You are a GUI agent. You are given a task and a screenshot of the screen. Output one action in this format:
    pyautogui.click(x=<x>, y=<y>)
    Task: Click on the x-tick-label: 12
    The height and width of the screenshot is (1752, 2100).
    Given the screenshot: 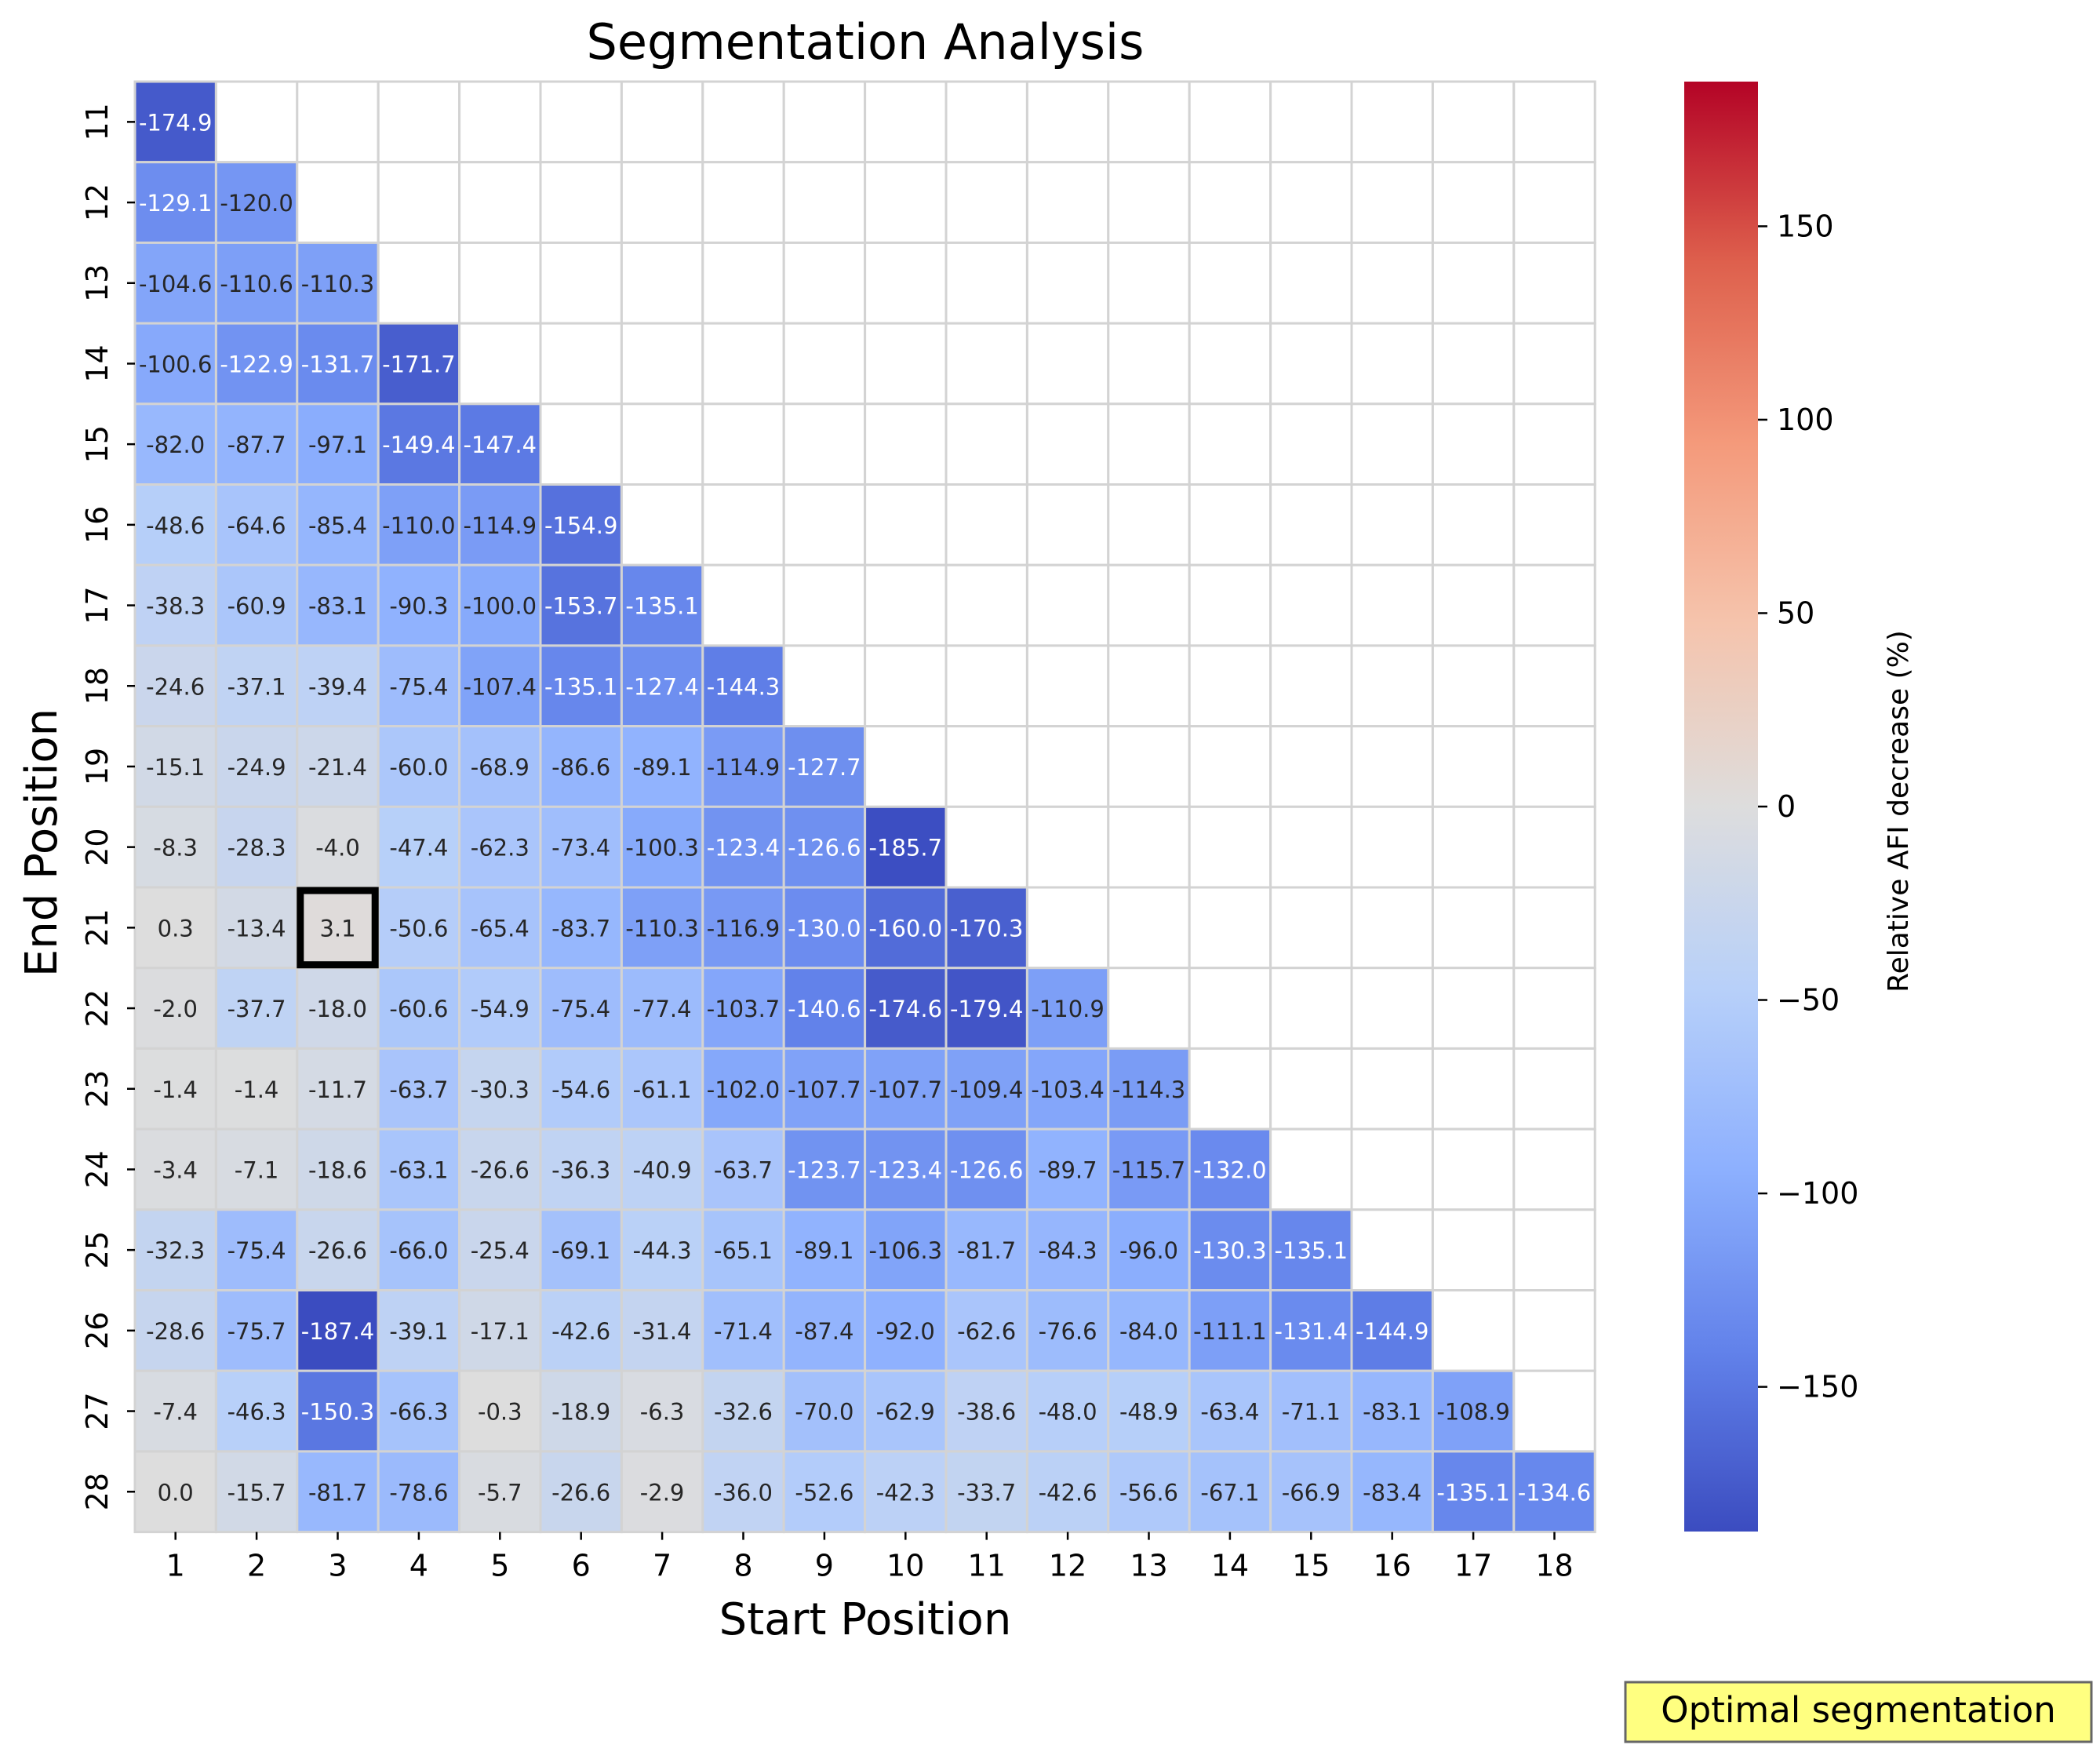 What is the action you would take?
    pyautogui.click(x=1067, y=1566)
    